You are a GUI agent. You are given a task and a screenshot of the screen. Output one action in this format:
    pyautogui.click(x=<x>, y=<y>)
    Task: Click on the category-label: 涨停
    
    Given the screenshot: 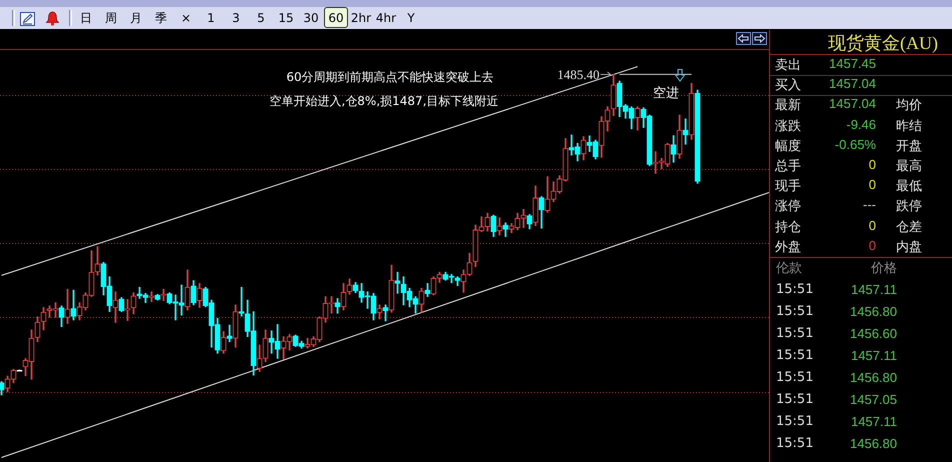 What is the action you would take?
    pyautogui.click(x=788, y=207)
    